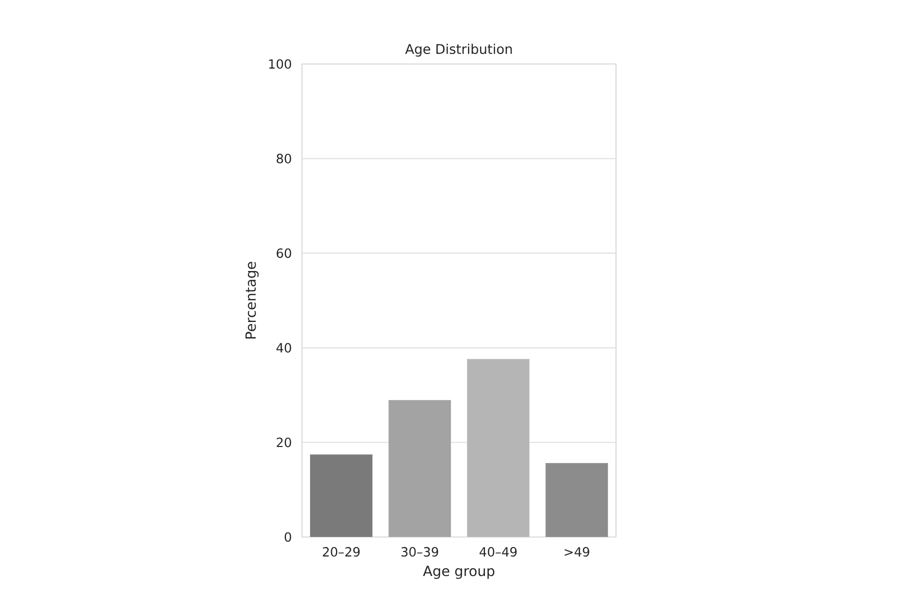 This screenshot has width=909, height=607. What do you see at coordinates (280, 64) in the screenshot?
I see `y-tick-label: 100` at bounding box center [280, 64].